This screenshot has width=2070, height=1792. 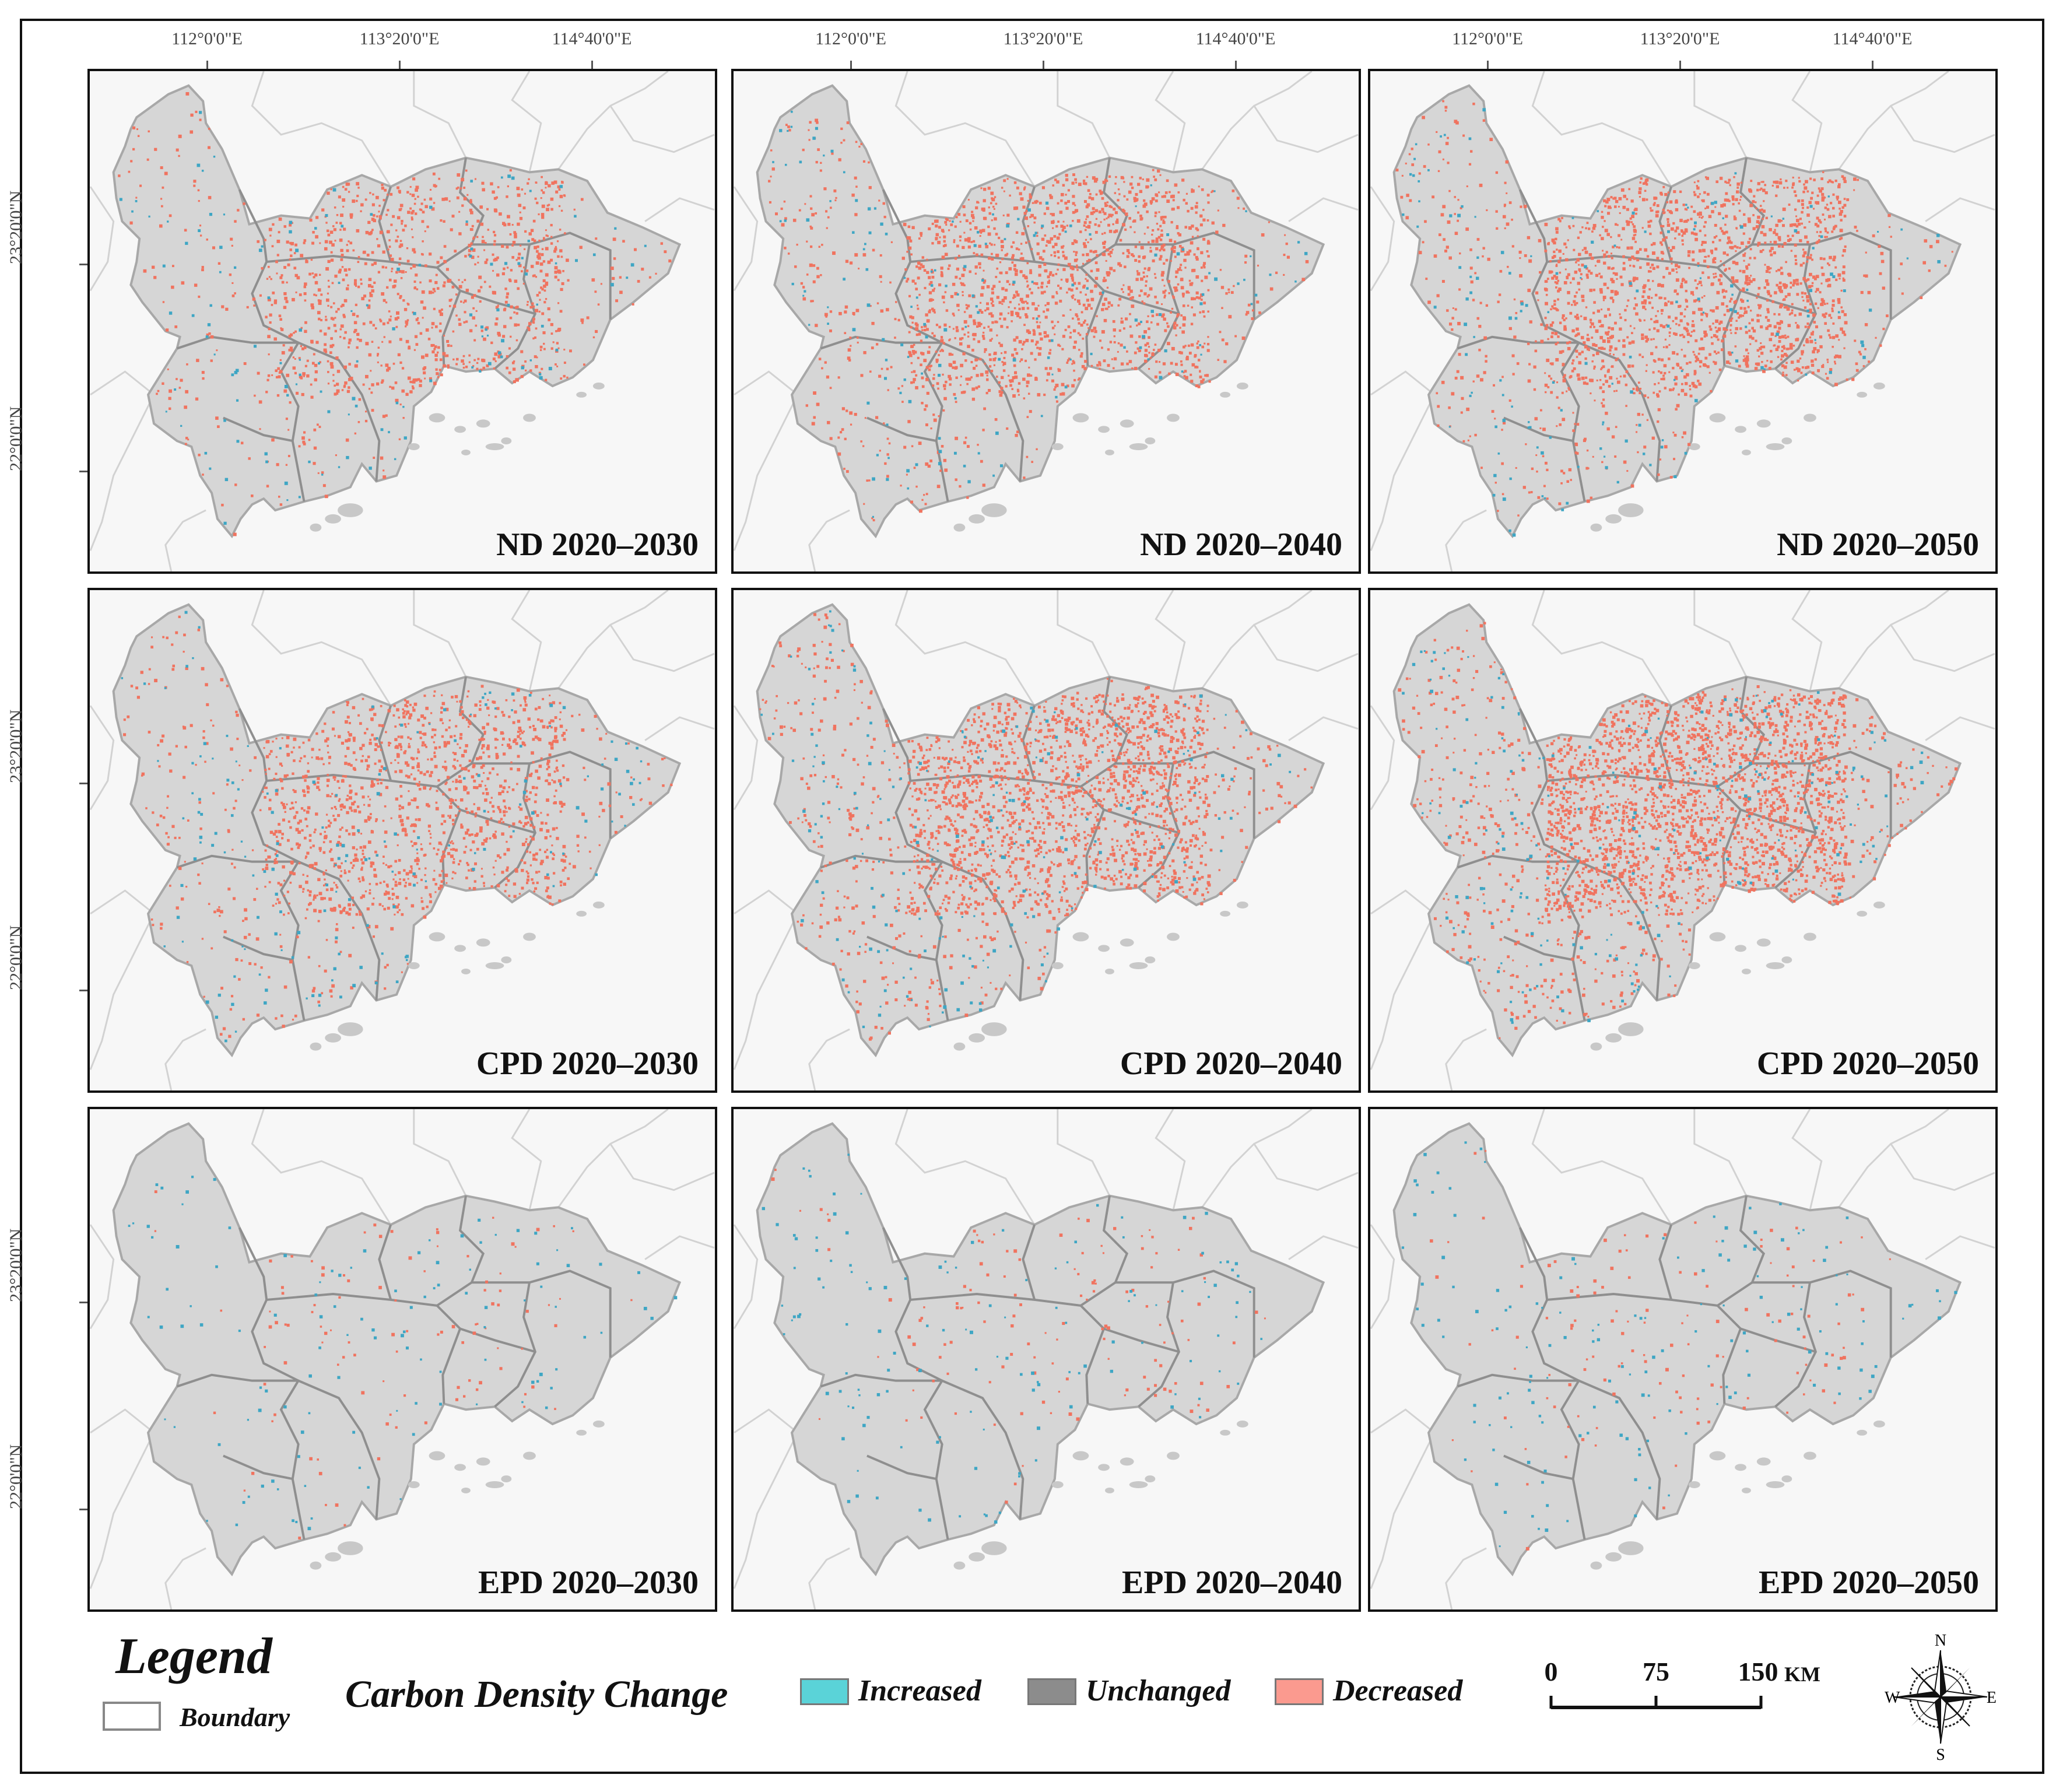 I want to click on compass-w: W, so click(x=1892, y=1698).